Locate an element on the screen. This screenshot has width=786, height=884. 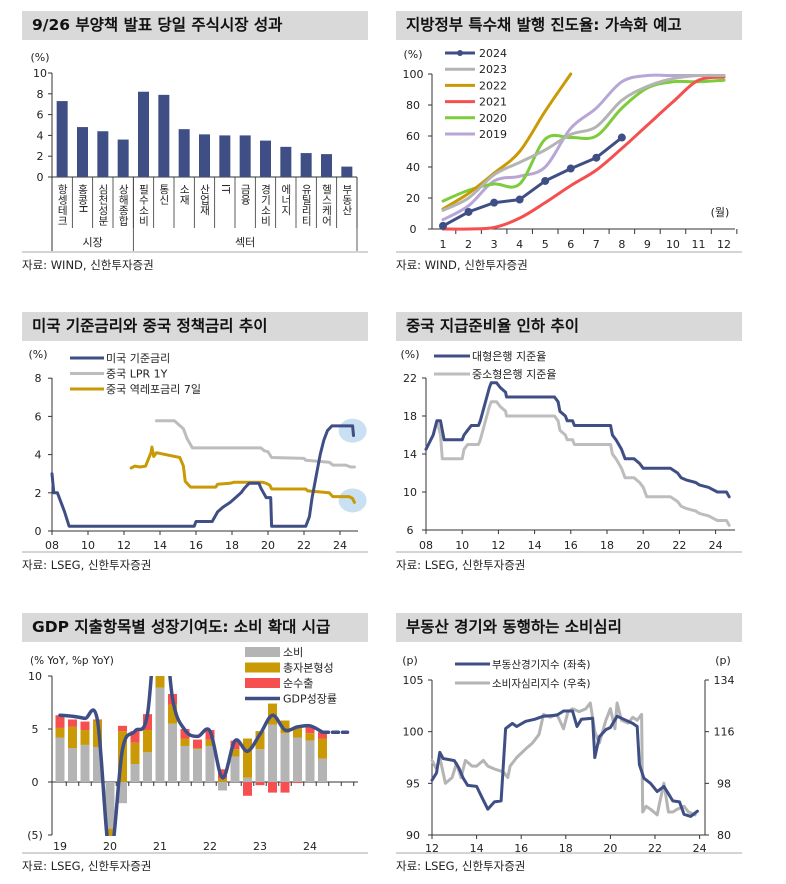
left-y-tick-label: 95 is located at coordinates (413, 783).